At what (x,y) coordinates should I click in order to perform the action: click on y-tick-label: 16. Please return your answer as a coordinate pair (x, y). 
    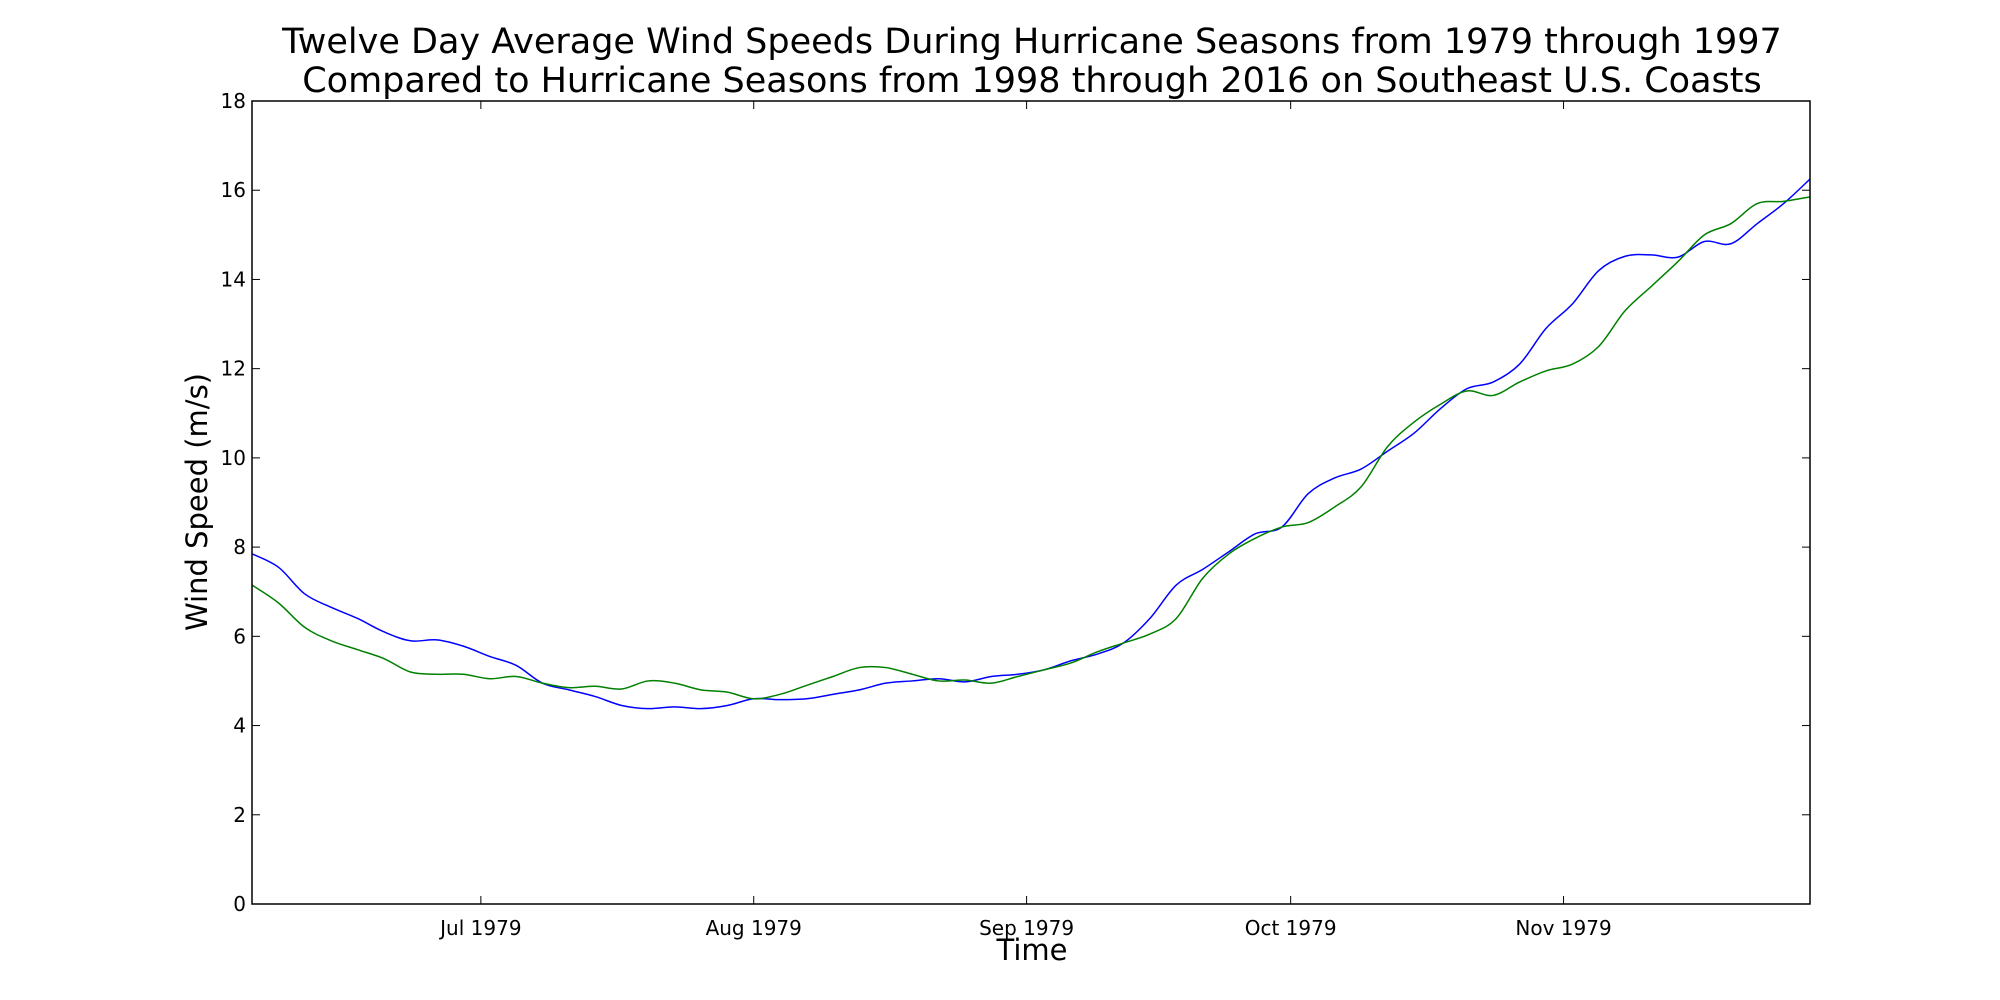
    Looking at the image, I should click on (233, 190).